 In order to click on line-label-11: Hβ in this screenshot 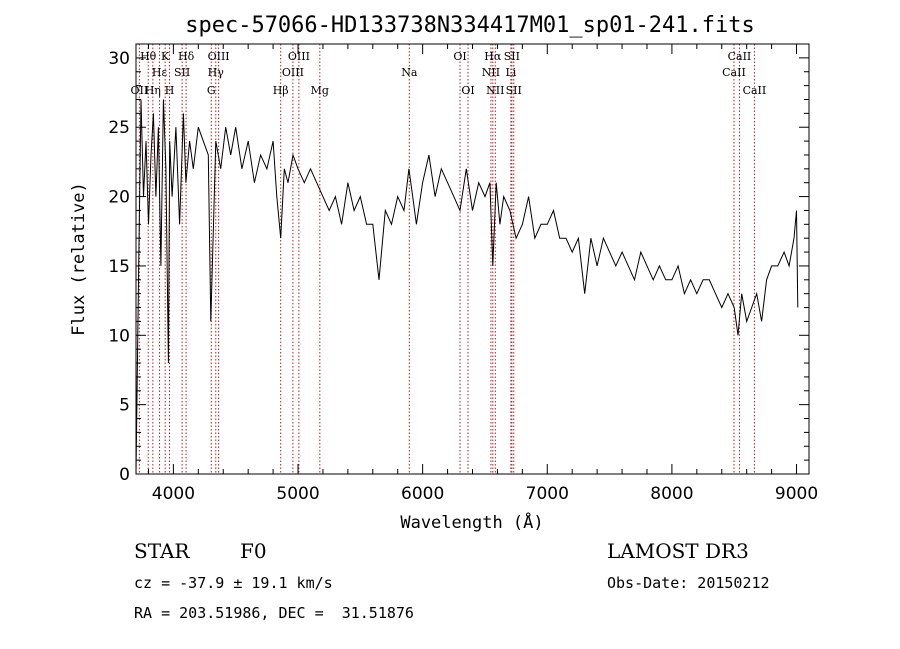, I will do `click(281, 90)`.